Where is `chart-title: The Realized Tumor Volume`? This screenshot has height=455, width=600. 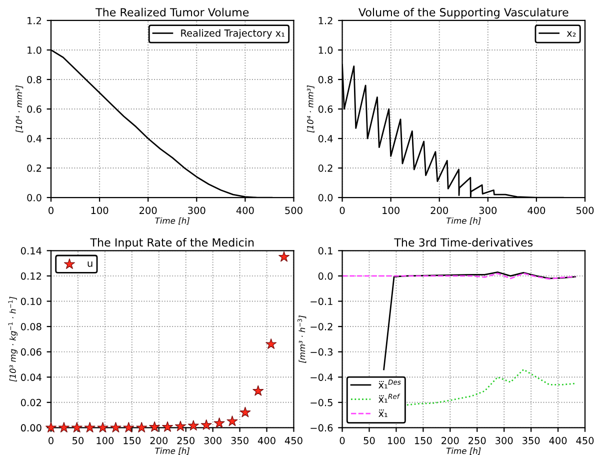 chart-title: The Realized Tumor Volume is located at coordinates (172, 12).